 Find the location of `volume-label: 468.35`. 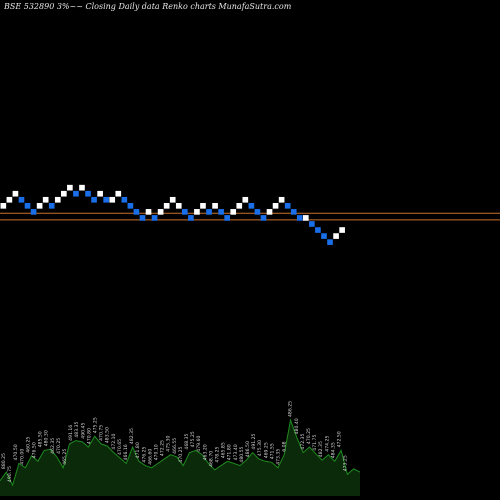

volume-label: 468.35 is located at coordinates (187, 441).